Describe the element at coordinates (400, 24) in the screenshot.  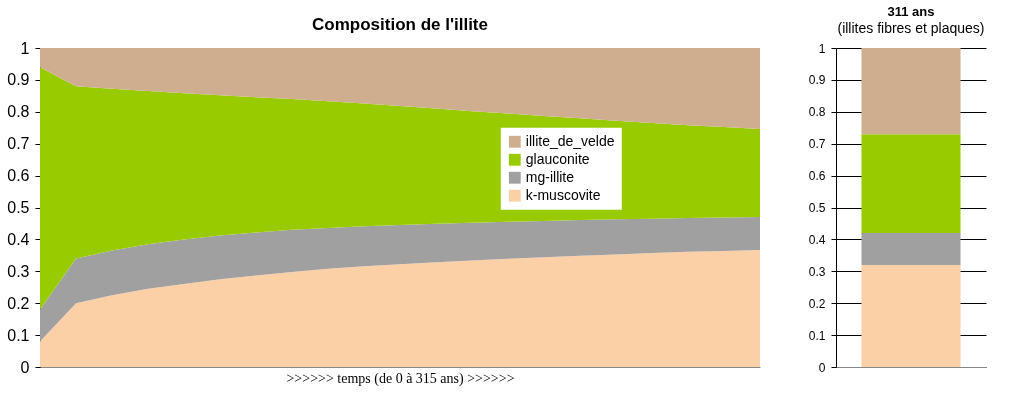
I see `chart-title: Composition de l'illite` at that location.